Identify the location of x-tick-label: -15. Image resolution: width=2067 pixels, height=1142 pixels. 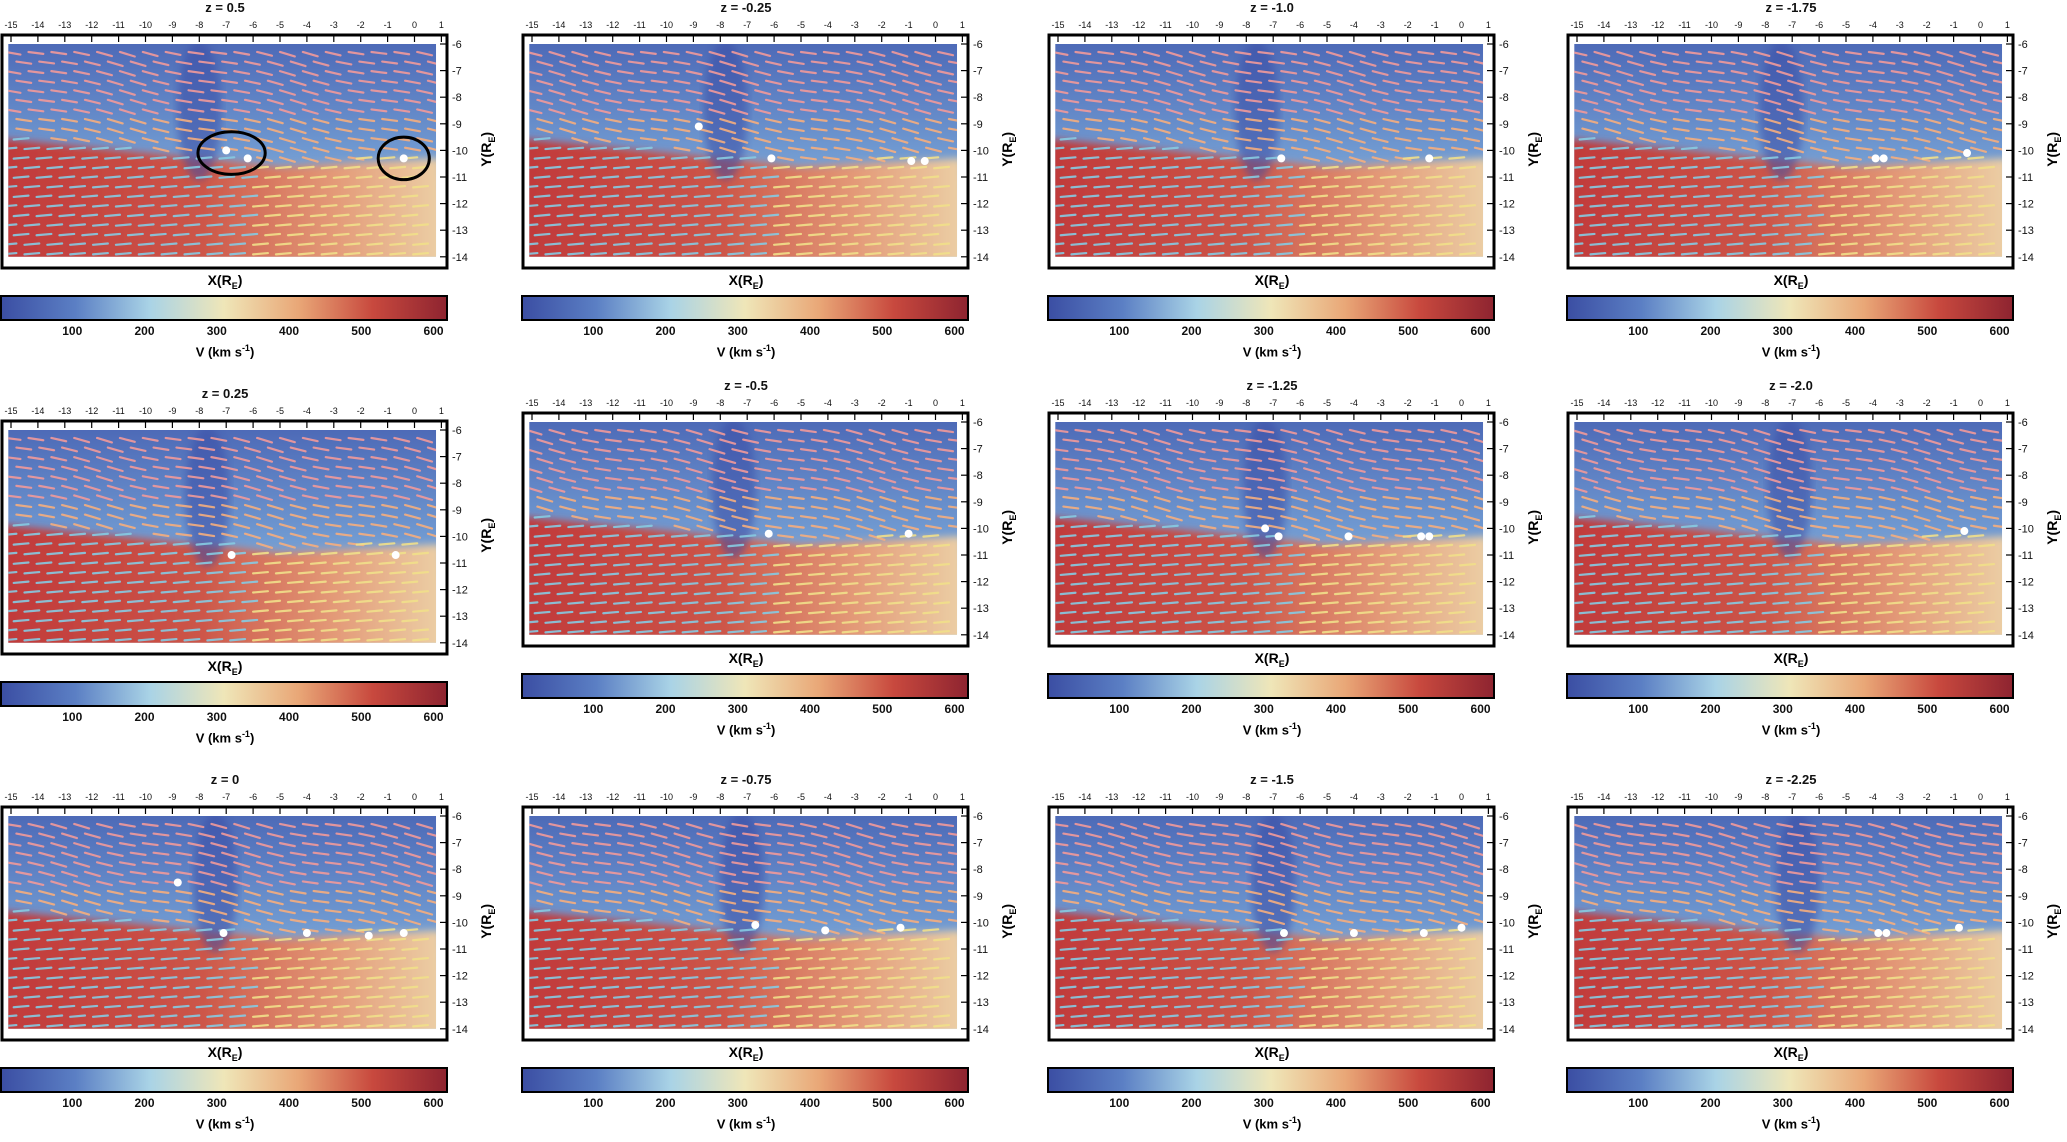
(531, 797).